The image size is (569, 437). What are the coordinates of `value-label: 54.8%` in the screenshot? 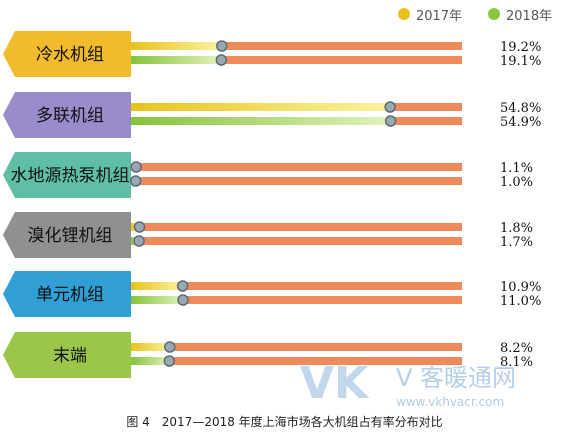 It's located at (520, 108).